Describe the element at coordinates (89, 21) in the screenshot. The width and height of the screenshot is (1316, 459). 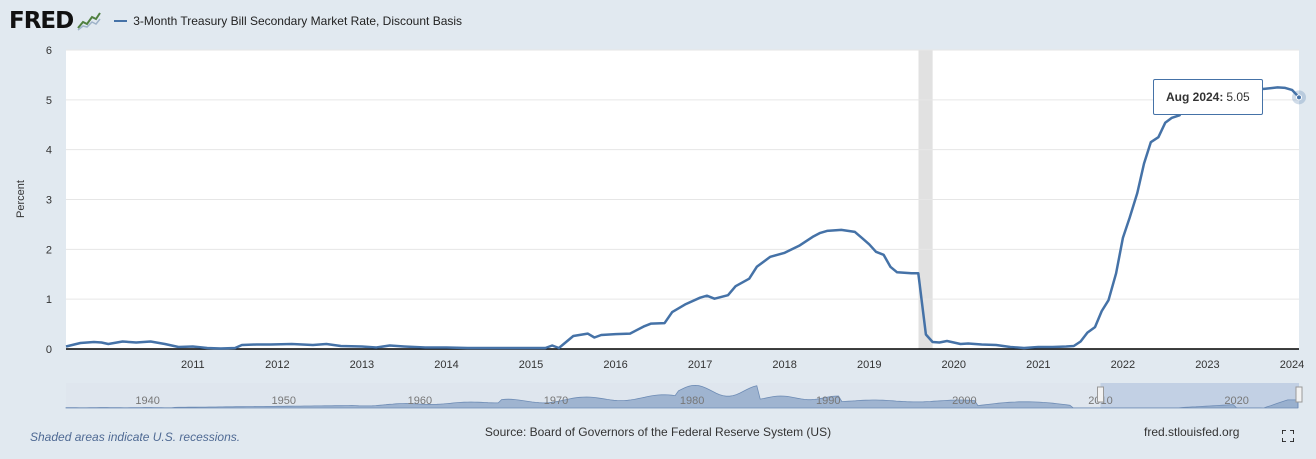
I see `trend-line-icon` at that location.